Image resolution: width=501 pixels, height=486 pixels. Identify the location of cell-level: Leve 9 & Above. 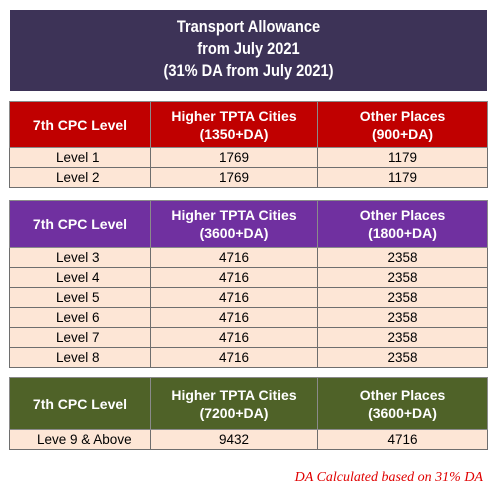
(80, 439).